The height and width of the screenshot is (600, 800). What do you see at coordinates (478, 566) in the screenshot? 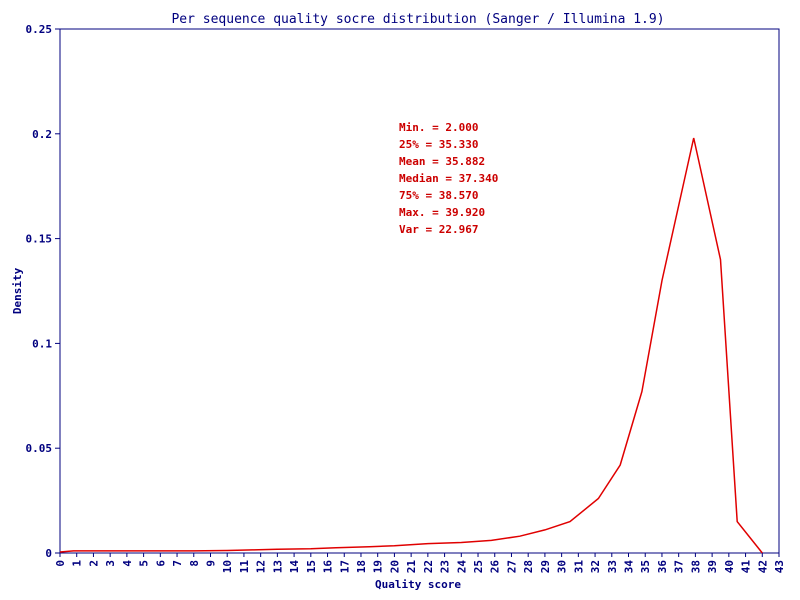
I see `x-tick-label: 25` at bounding box center [478, 566].